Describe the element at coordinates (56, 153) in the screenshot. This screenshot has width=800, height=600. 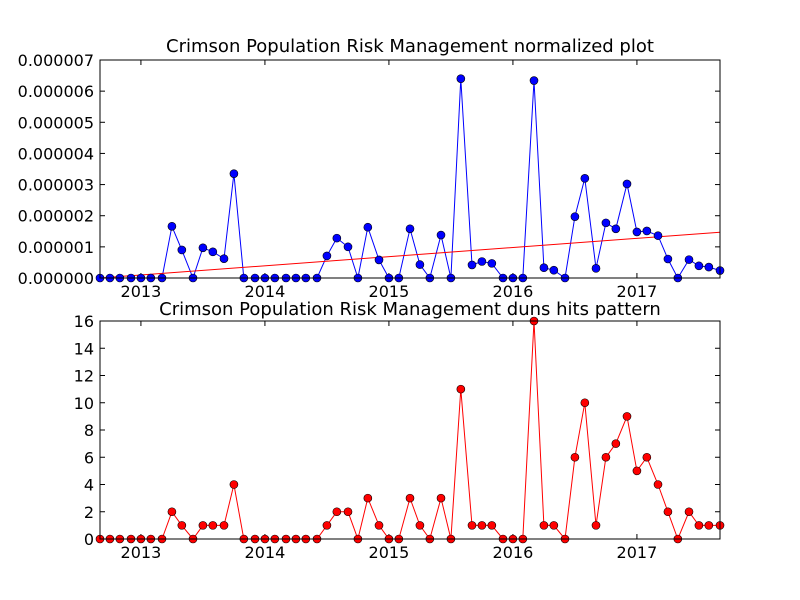
I see `normalized-plot-y-tick-label: 0.000004` at that location.